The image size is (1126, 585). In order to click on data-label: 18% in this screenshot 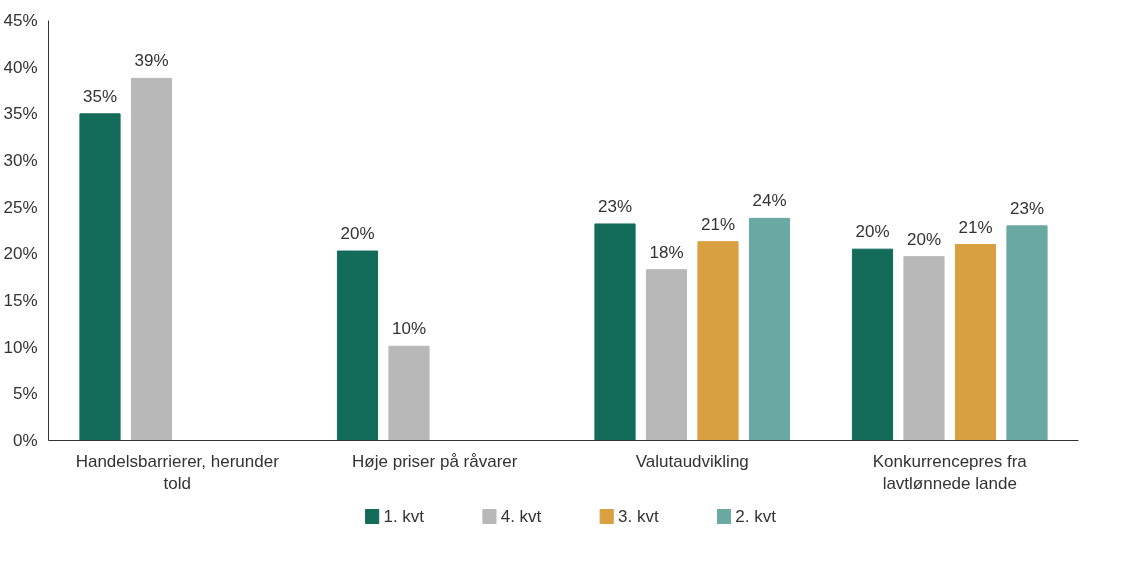, I will do `click(666, 252)`.